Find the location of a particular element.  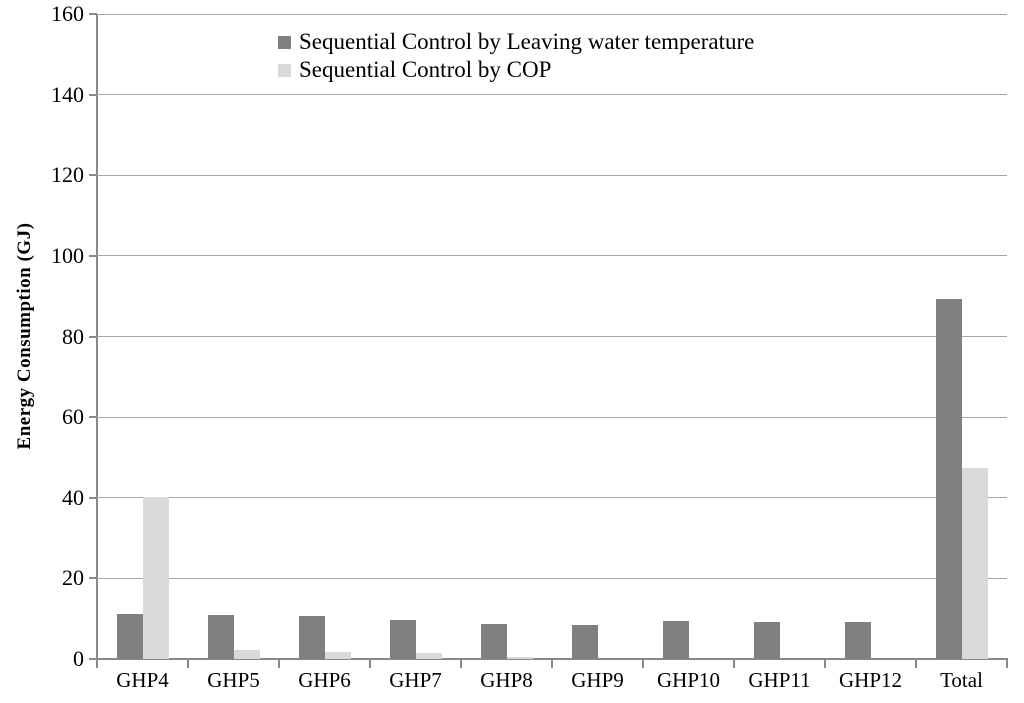

x-label-ghp6: GHP6 is located at coordinates (324, 680).